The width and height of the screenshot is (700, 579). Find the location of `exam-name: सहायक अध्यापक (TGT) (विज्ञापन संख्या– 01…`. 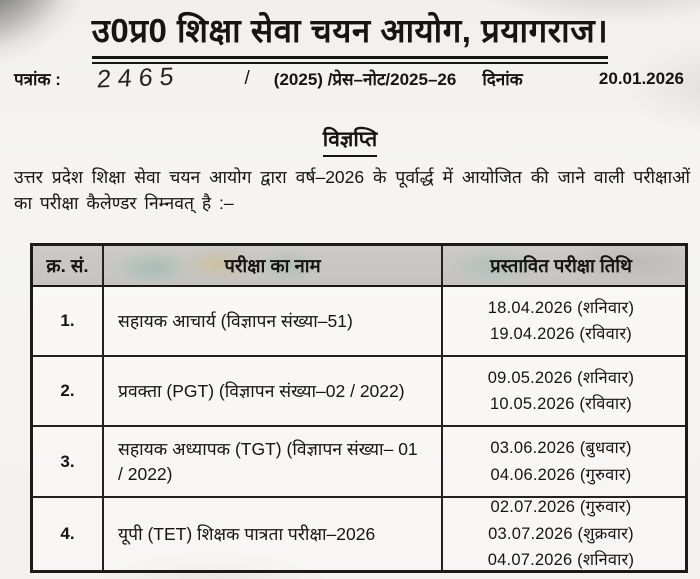

exam-name: सहायक अध्यापक (TGT) (विज्ञापन संख्या– 01… is located at coordinates (273, 461).